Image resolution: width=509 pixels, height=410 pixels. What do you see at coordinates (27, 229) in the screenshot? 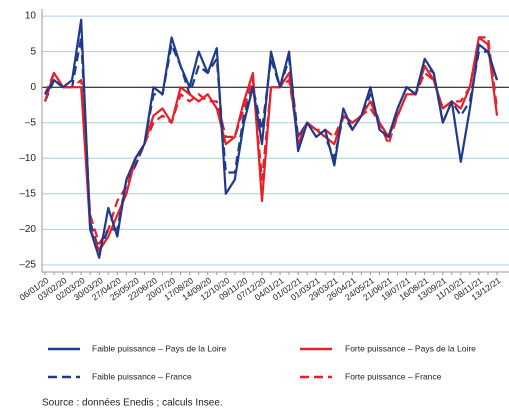
I see `y-tick-label: –20` at bounding box center [27, 229].